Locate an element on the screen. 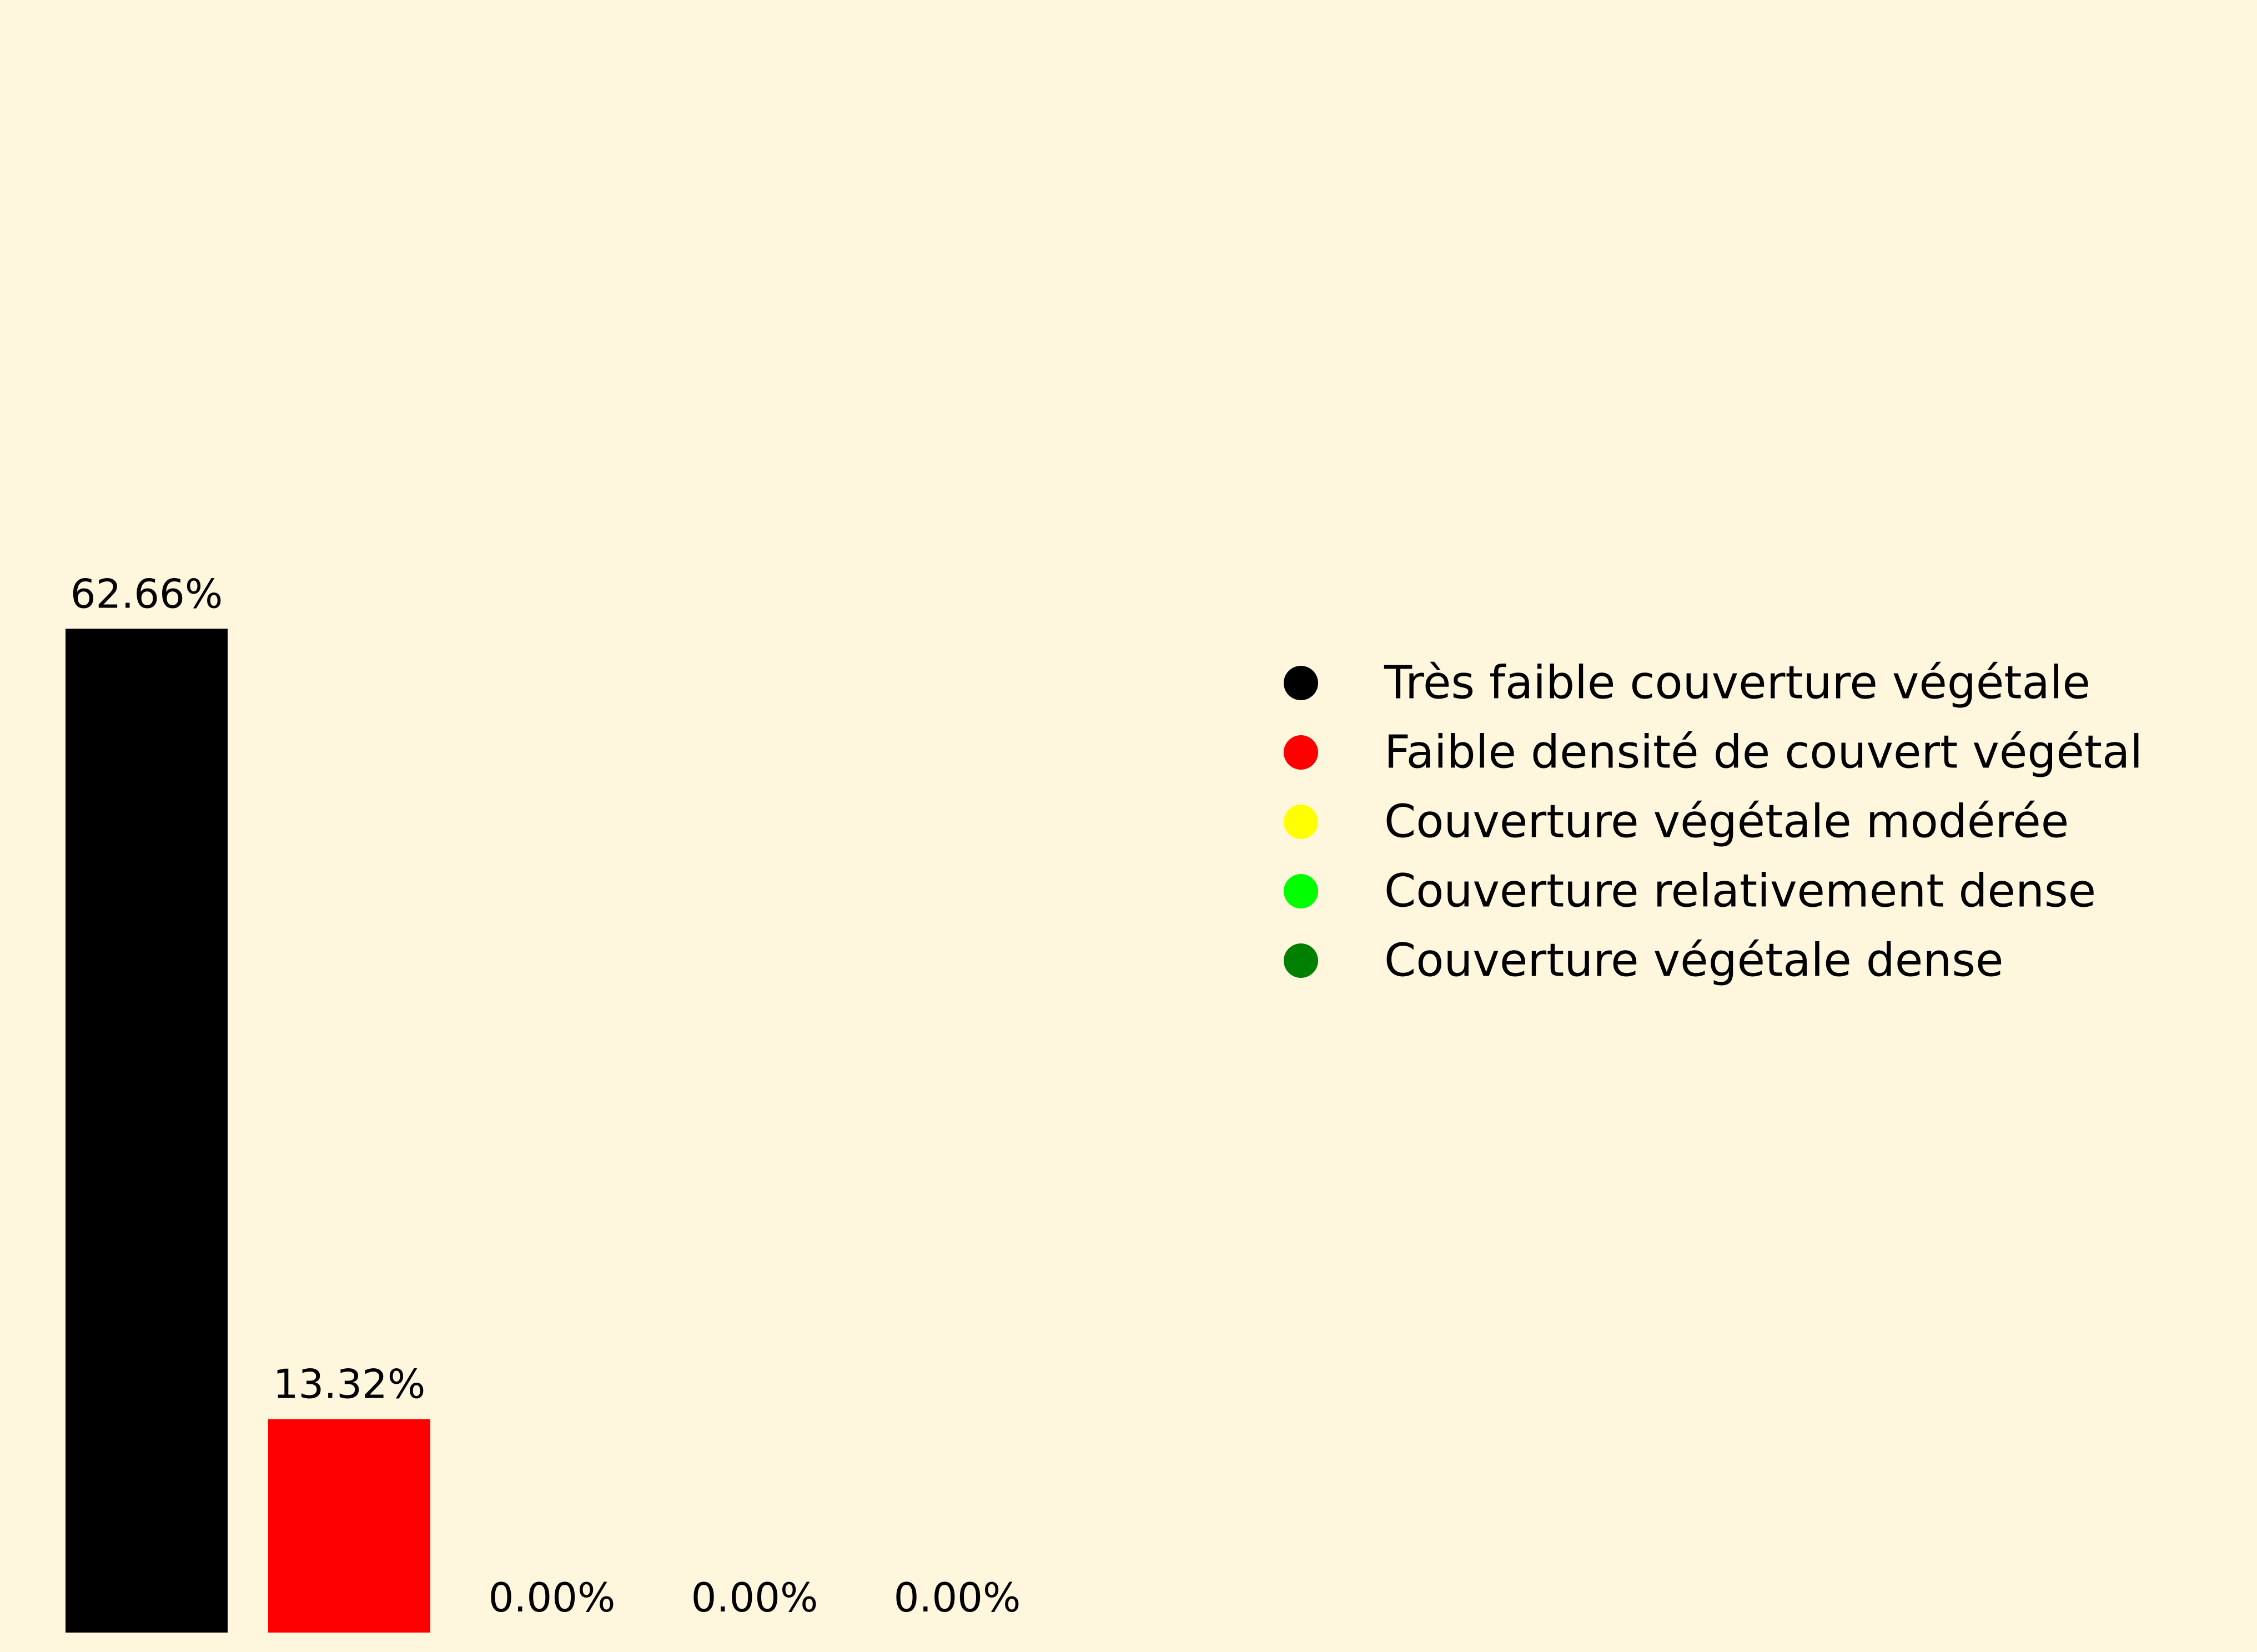  legend-label-couverture-relativement-dense: Couverture relativement dense is located at coordinates (1740, 892).